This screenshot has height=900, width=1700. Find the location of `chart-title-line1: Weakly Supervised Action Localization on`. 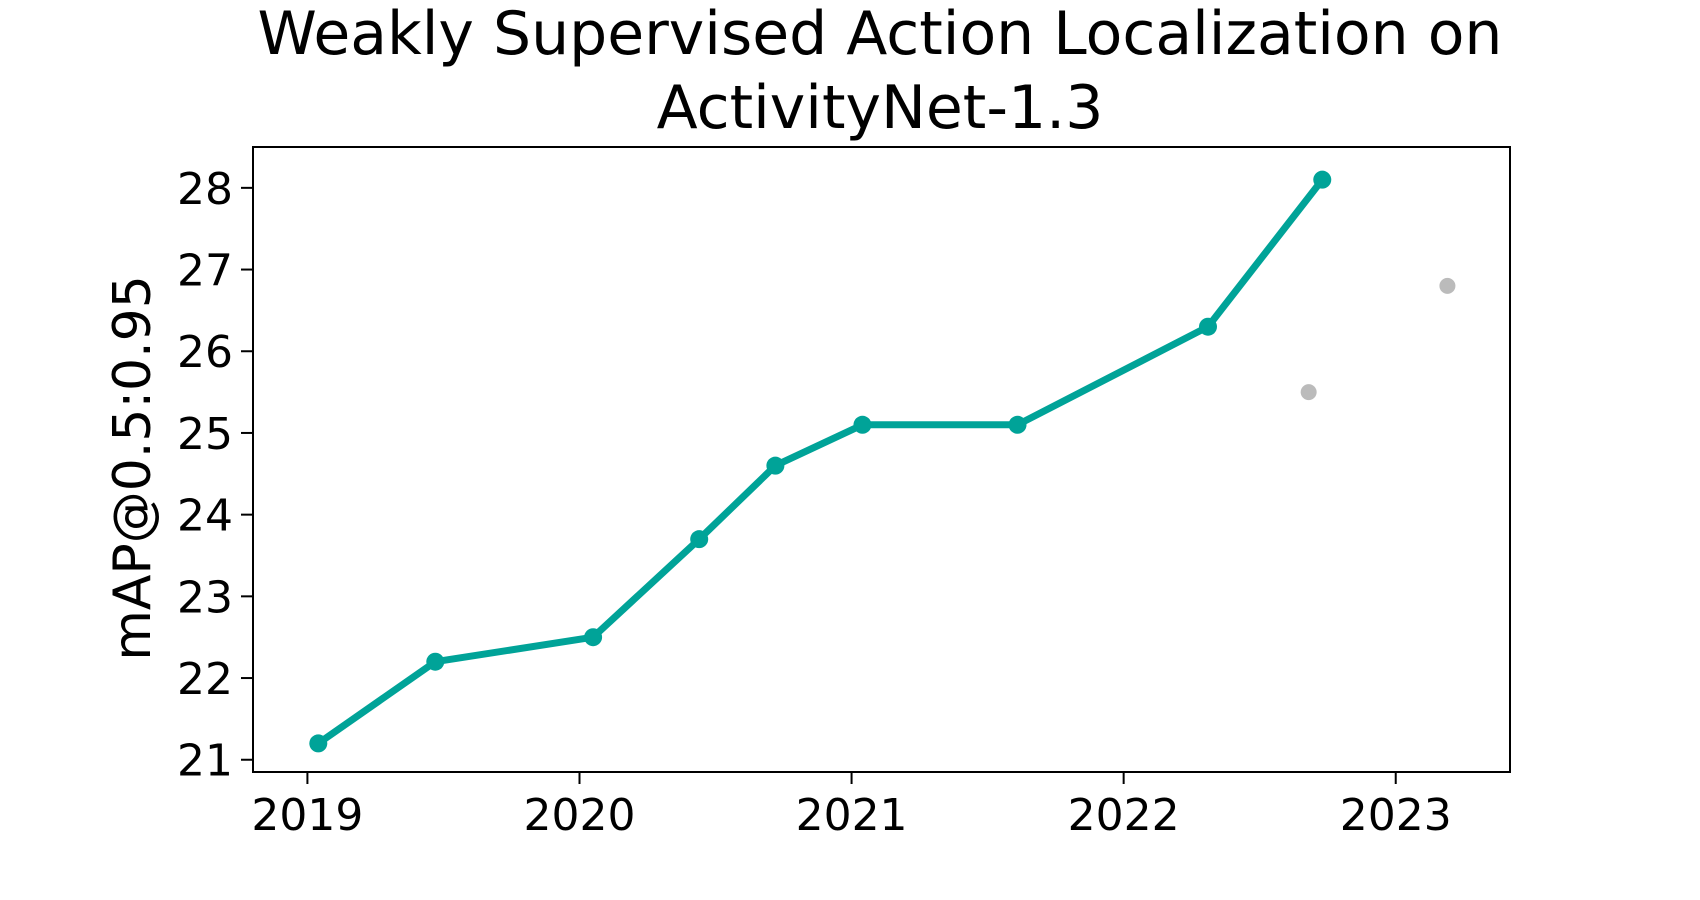

chart-title-line1: Weakly Supervised Action Localization on is located at coordinates (880, 34).